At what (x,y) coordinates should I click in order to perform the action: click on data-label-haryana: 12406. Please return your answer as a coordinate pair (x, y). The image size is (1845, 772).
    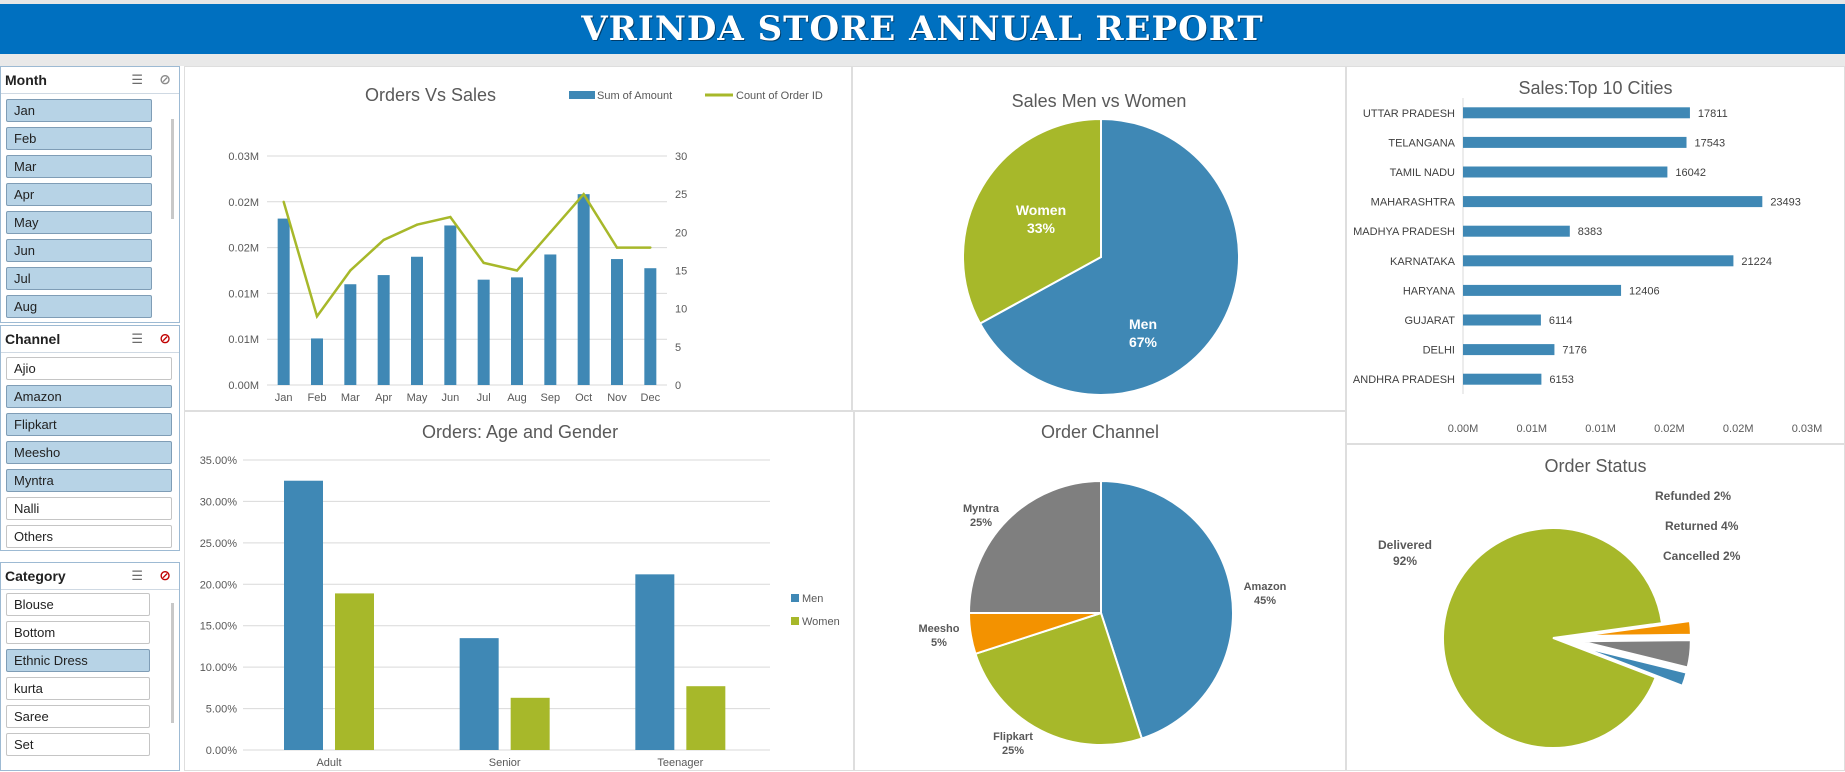
    Looking at the image, I should click on (1644, 291).